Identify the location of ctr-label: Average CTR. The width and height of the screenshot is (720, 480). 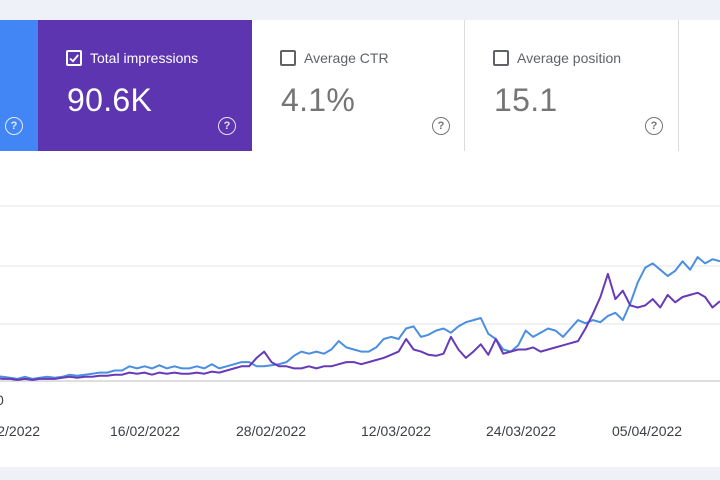
(346, 58).